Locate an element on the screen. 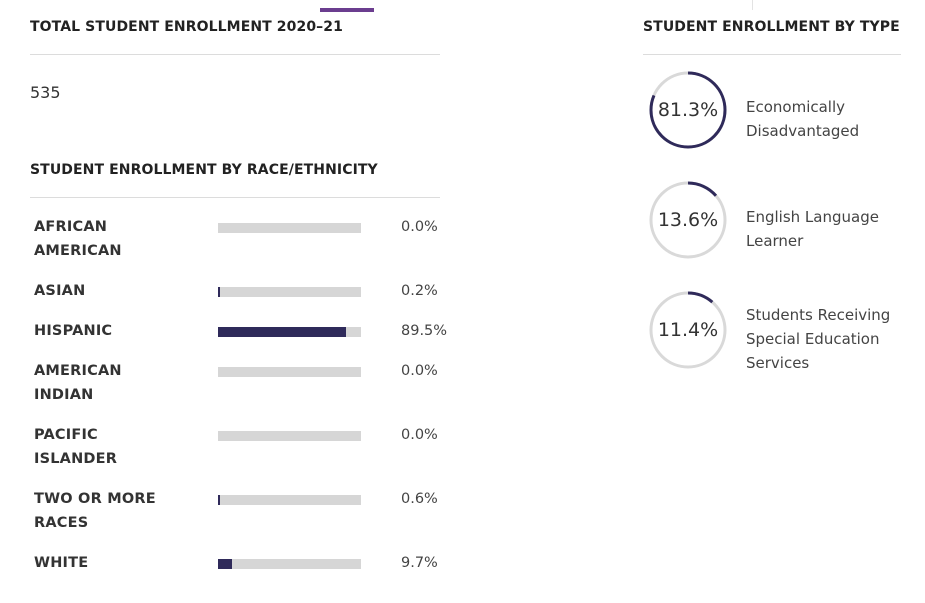  race-label: TWO OR MORE RACES is located at coordinates (95, 511).